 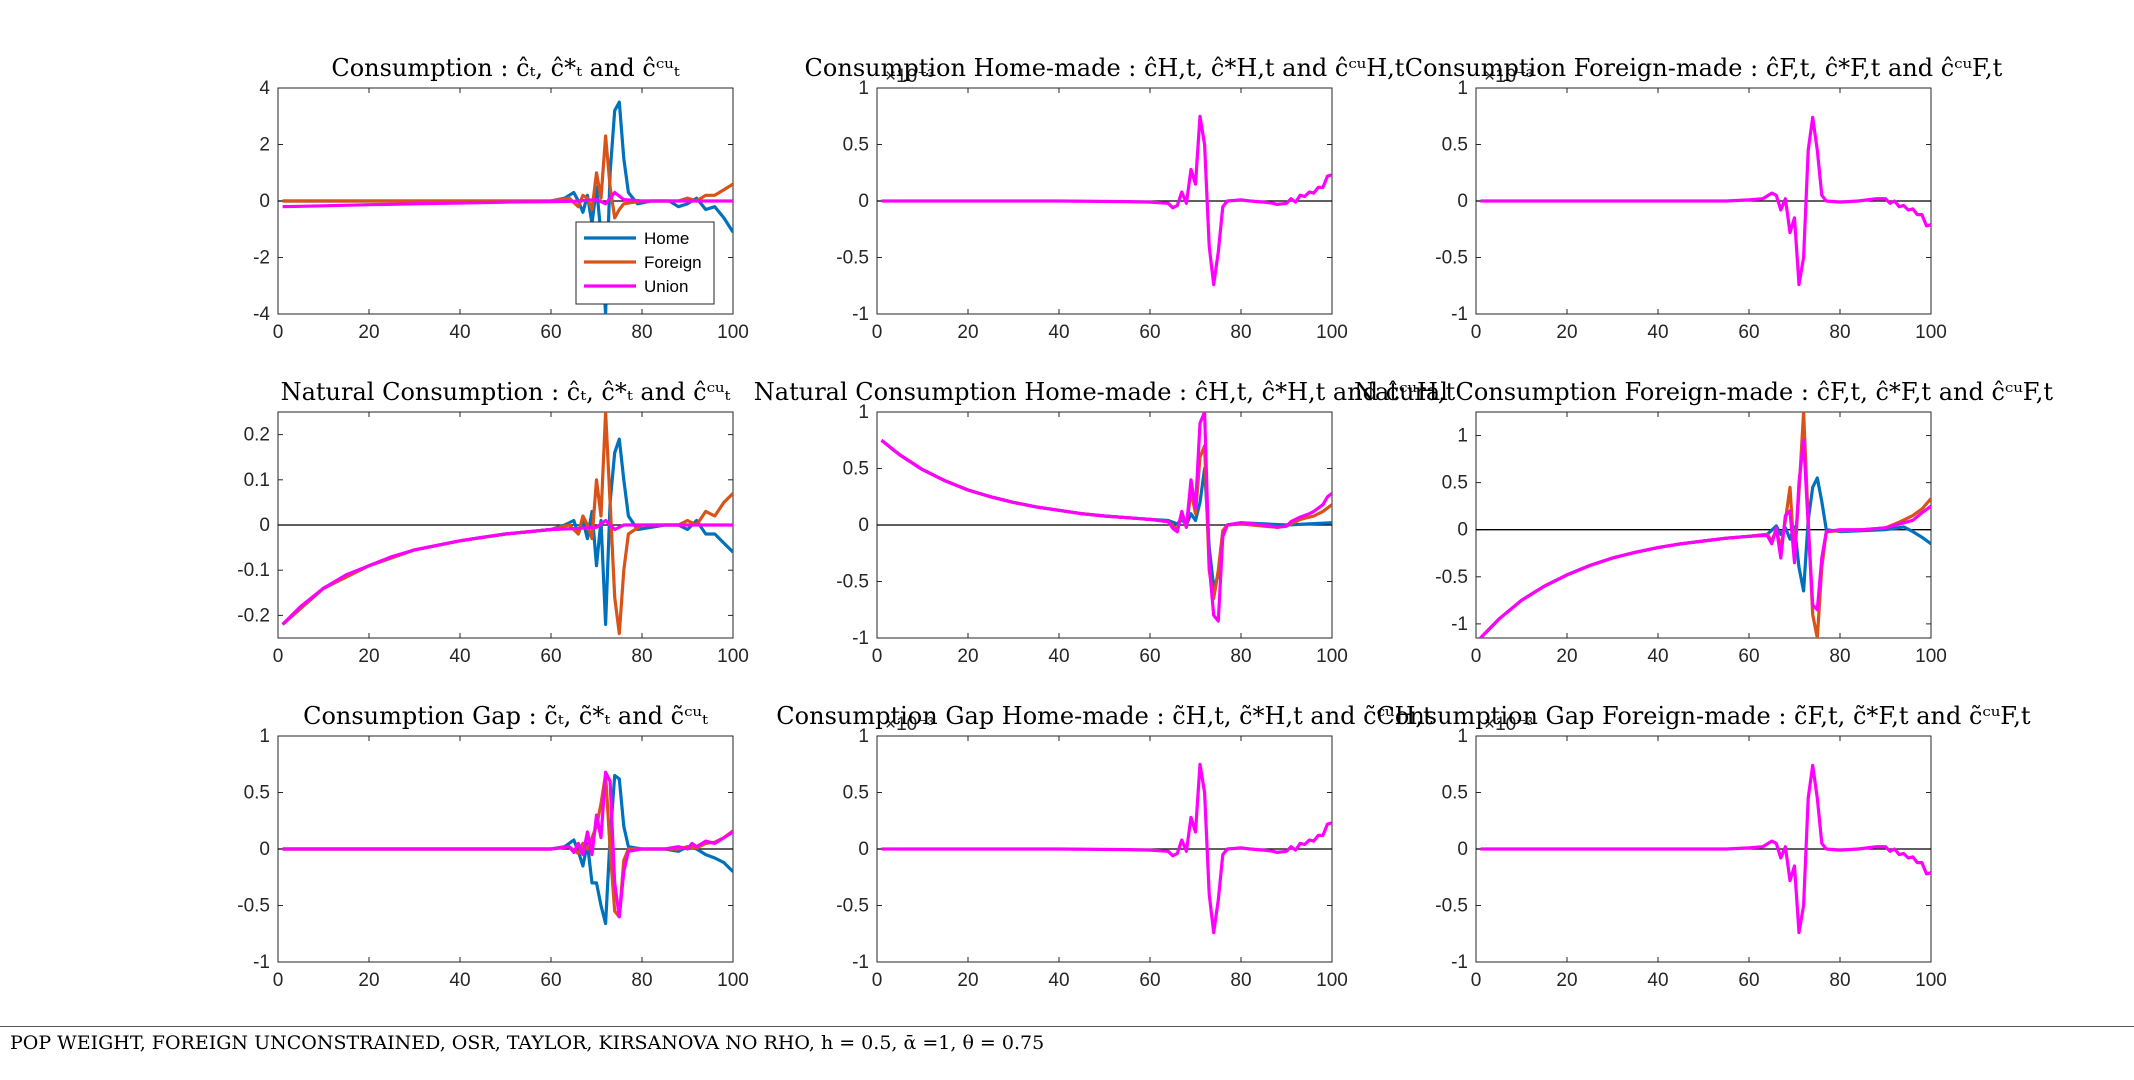 What do you see at coordinates (909, 724) in the screenshot?
I see `axis-exponent-label: ×10⁻³` at bounding box center [909, 724].